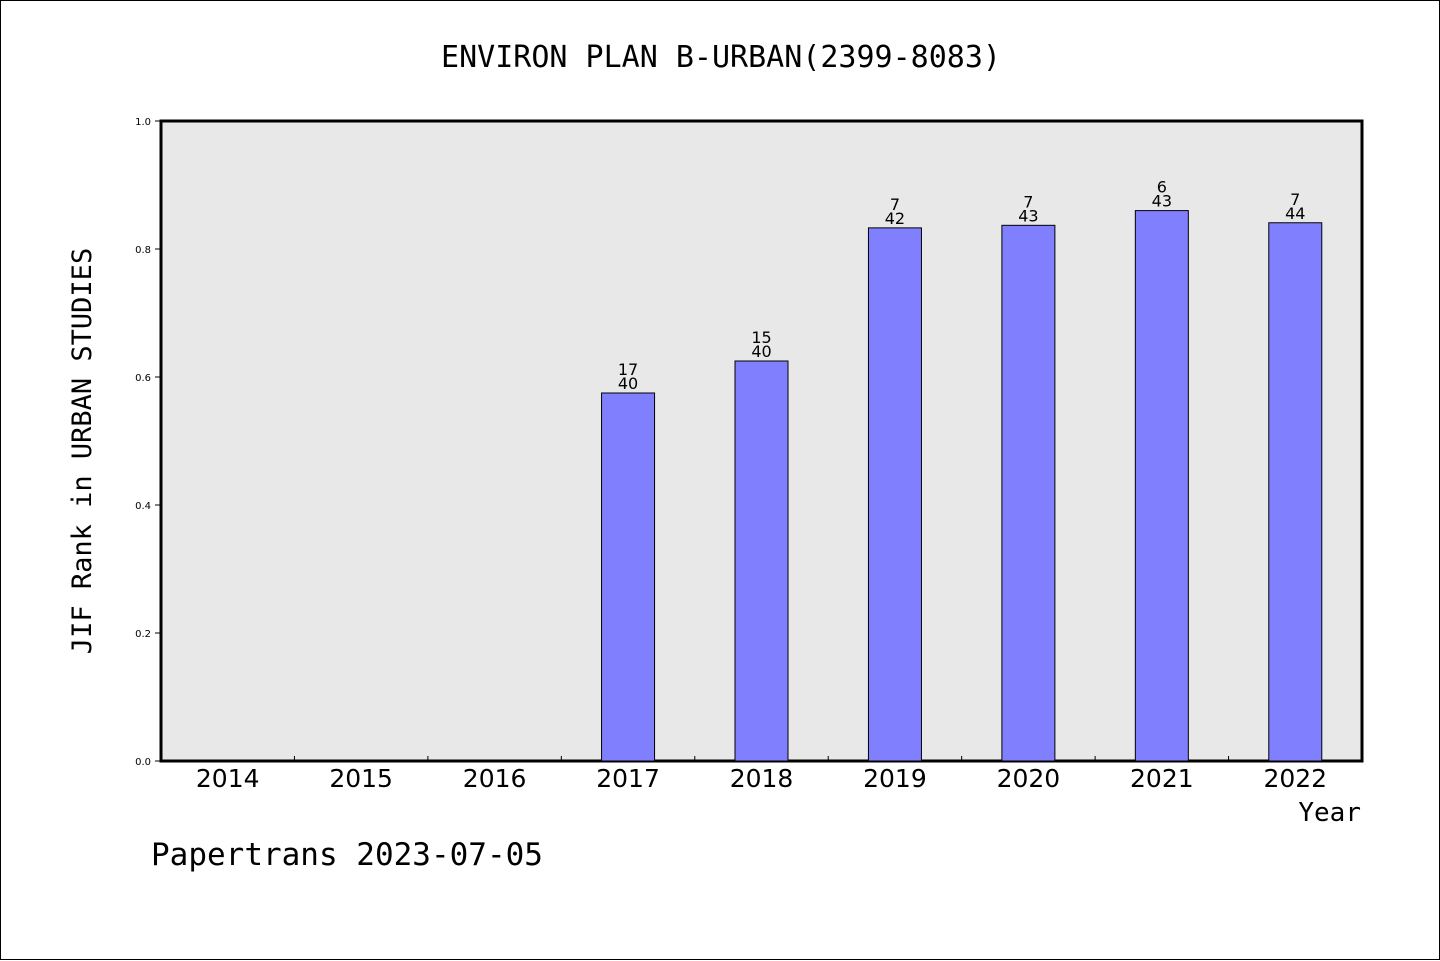 The image size is (1440, 961). Describe the element at coordinates (143, 506) in the screenshot. I see `y-tick-label: 0.4` at that location.